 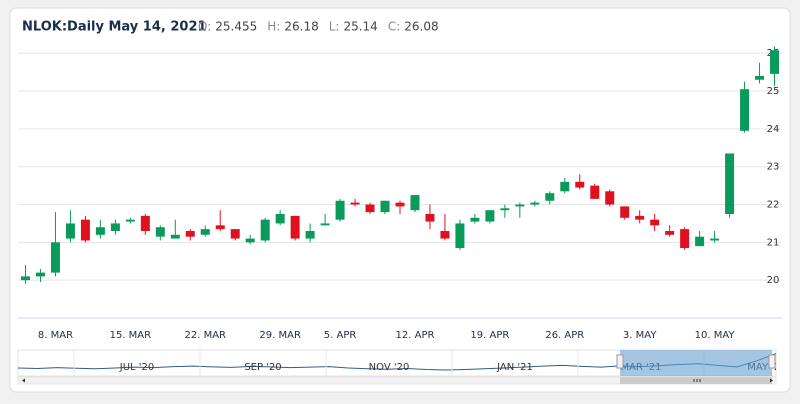 What do you see at coordinates (334, 27) in the screenshot?
I see `ohlc-label: L:` at bounding box center [334, 27].